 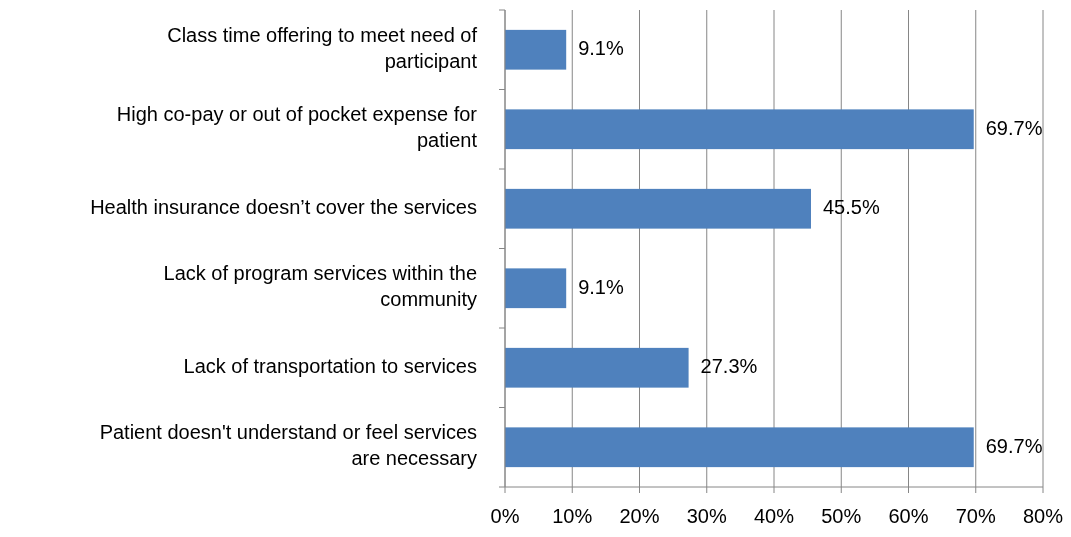 I want to click on data-label: 45.5%, so click(x=851, y=207).